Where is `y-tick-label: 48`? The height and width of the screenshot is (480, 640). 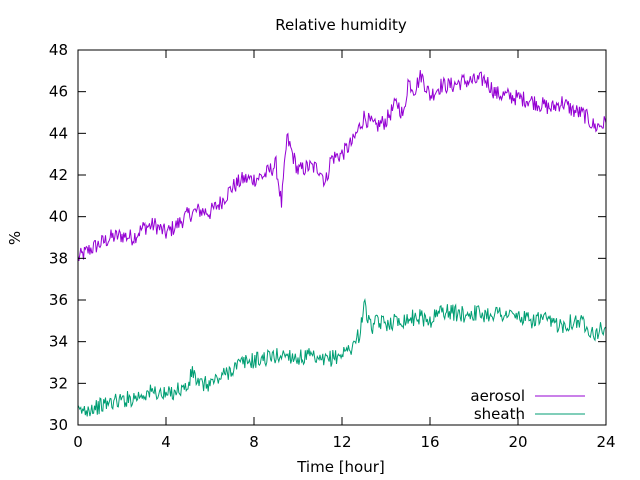 y-tick-label: 48 is located at coordinates (58, 50).